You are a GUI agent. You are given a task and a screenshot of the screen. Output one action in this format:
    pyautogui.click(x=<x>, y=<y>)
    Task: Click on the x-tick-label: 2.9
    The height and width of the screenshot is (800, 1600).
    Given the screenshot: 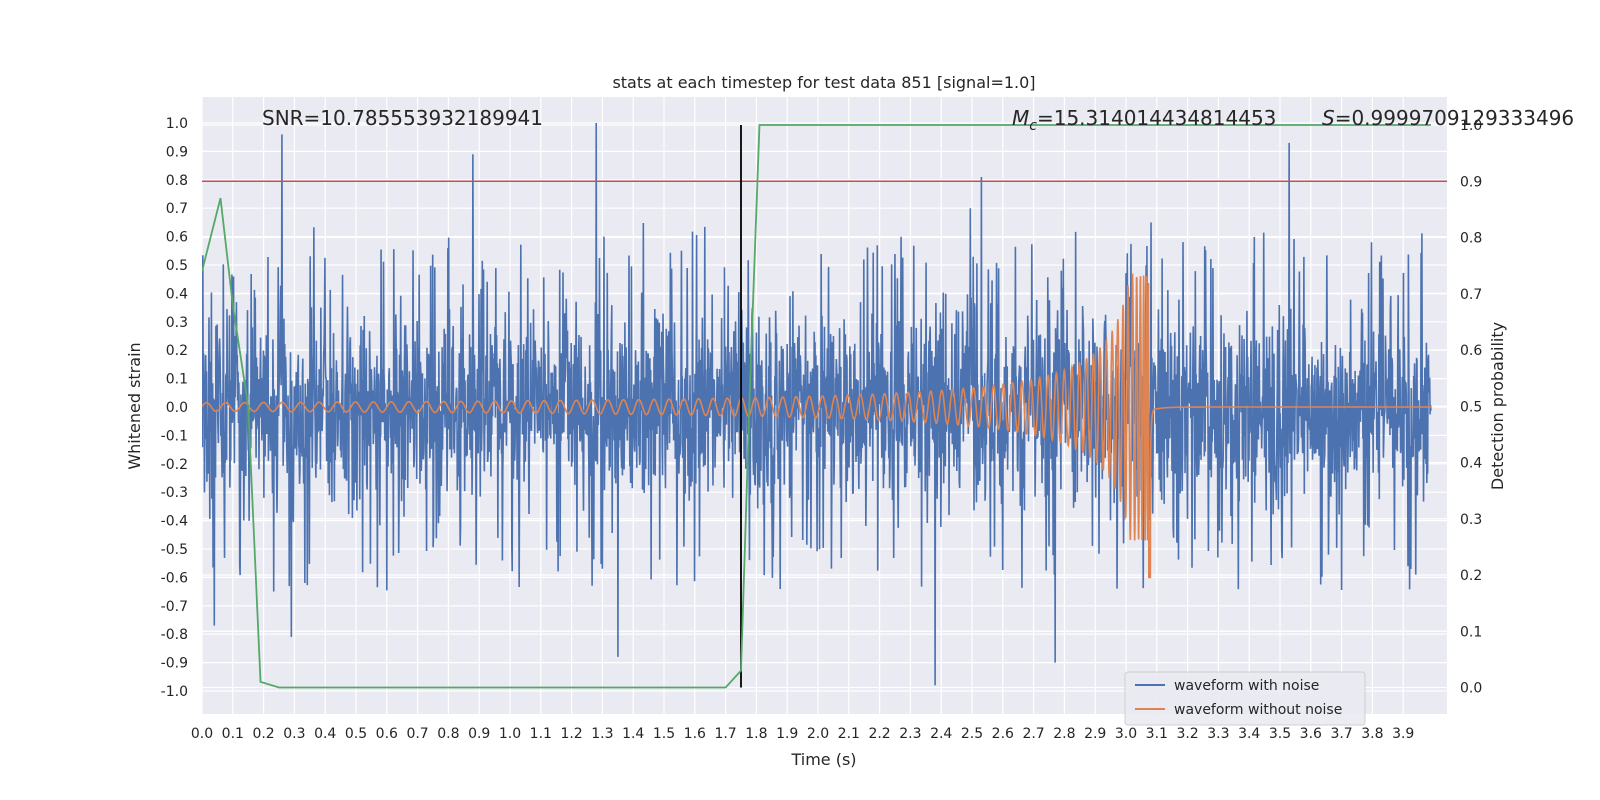 What is the action you would take?
    pyautogui.click(x=1095, y=734)
    